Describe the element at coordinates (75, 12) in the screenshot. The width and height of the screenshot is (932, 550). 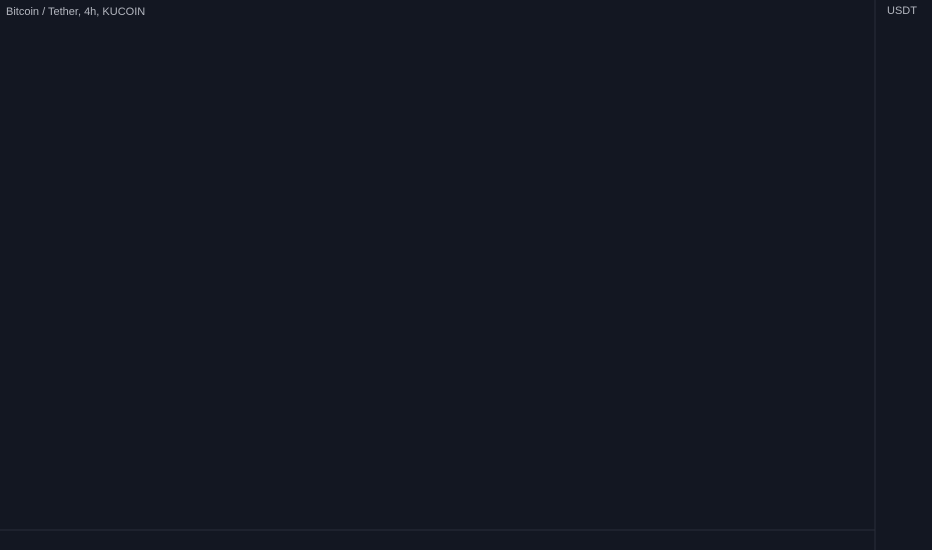
I see `chart-title: Bitcoin / Tether, 4h, KUCOIN` at that location.